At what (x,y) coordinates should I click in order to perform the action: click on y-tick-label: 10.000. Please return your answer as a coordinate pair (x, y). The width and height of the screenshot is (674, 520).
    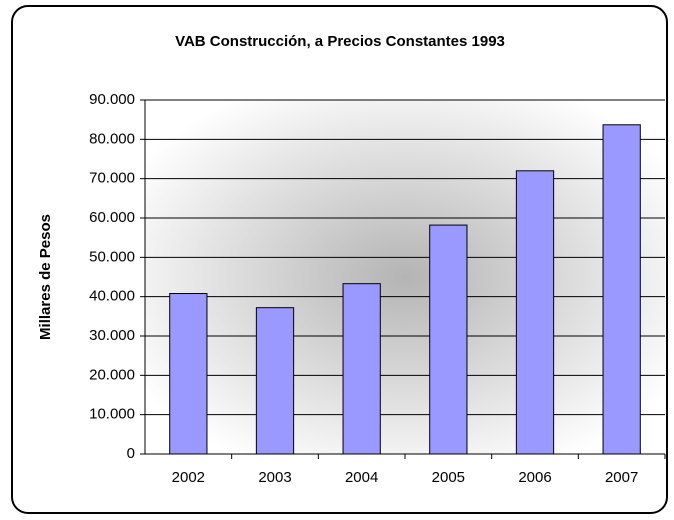
    Looking at the image, I should click on (112, 414).